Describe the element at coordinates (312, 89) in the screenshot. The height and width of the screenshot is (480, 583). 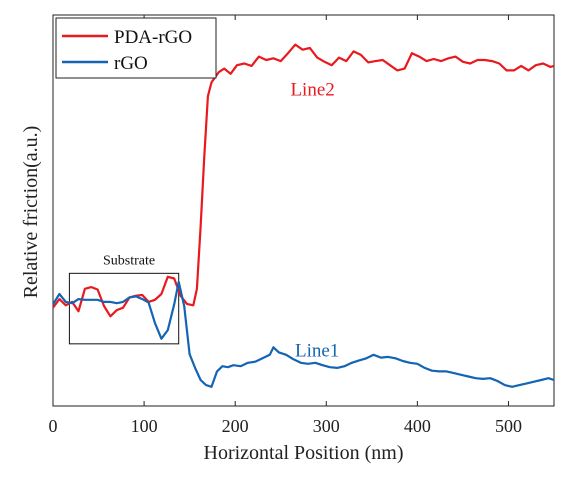
I see `annotation-line2: Line2` at that location.